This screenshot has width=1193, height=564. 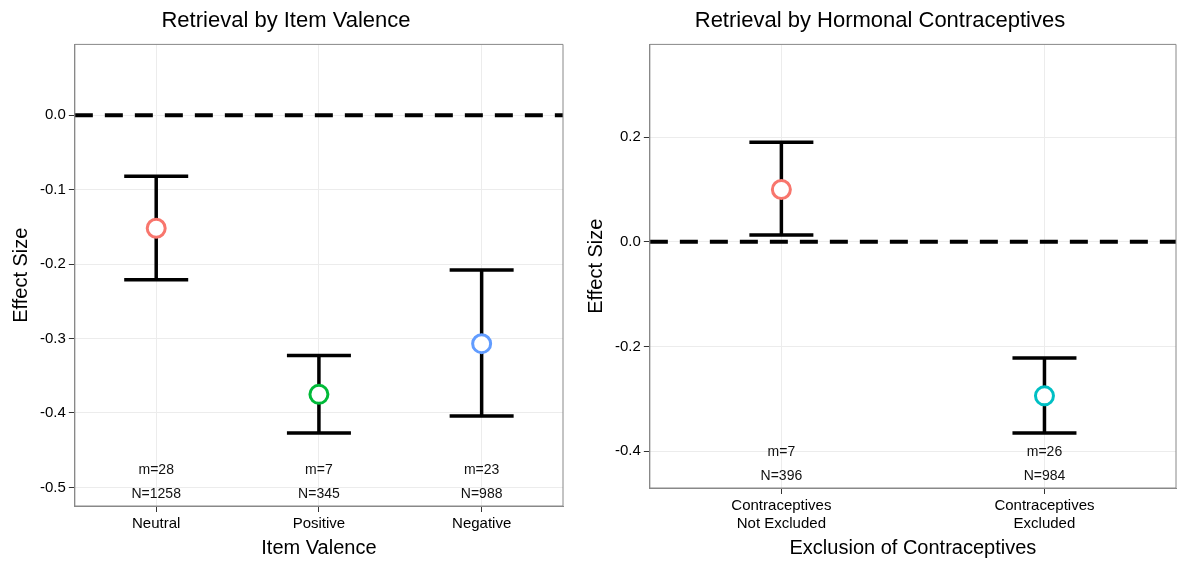 I want to click on x-tick-label: Neutral, so click(x=156, y=523).